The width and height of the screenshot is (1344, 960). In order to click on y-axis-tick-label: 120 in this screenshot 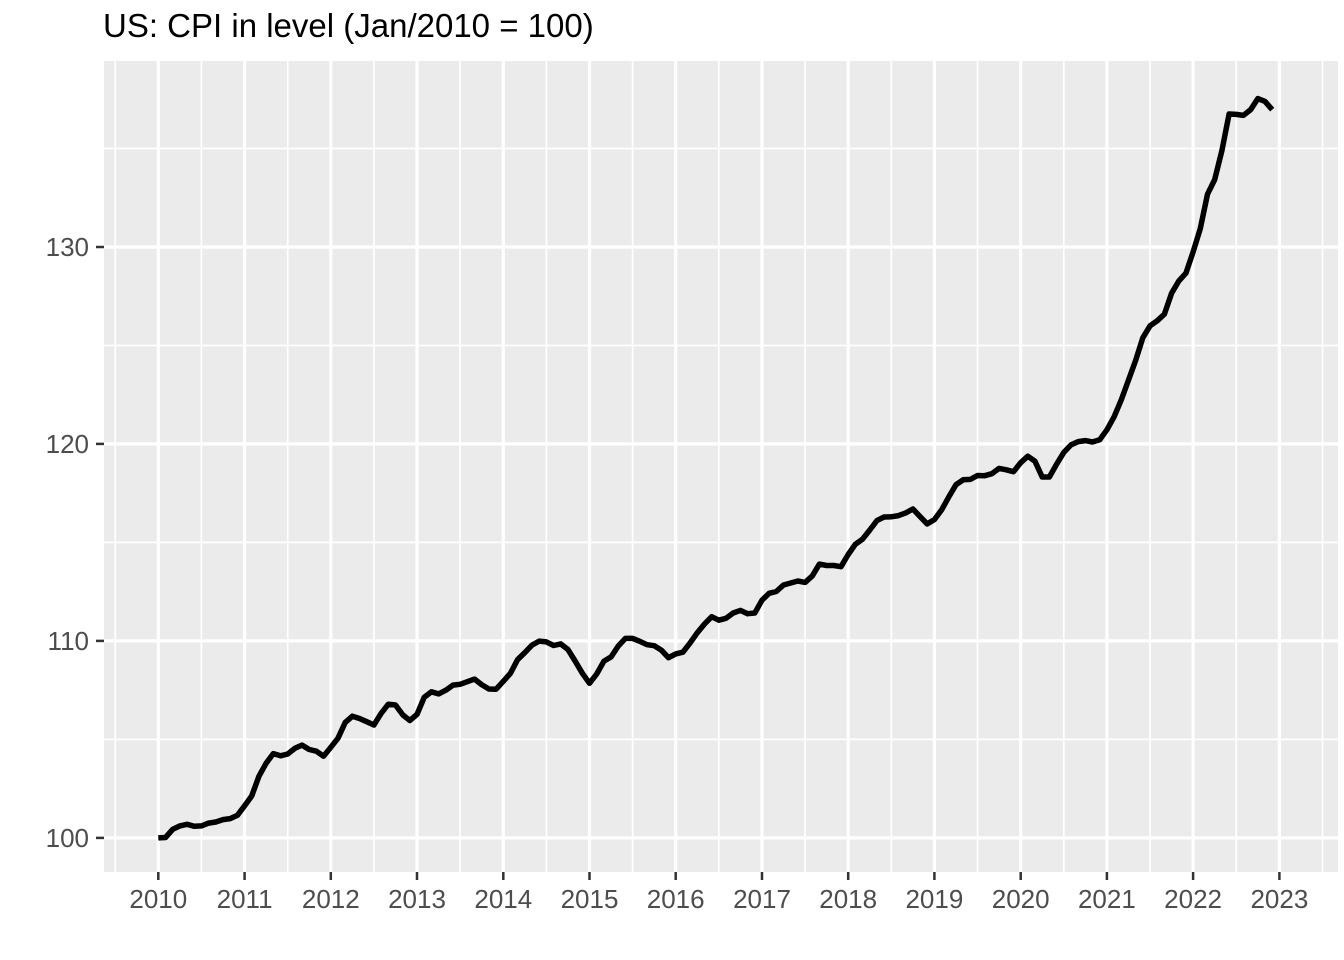, I will do `click(67, 444)`.